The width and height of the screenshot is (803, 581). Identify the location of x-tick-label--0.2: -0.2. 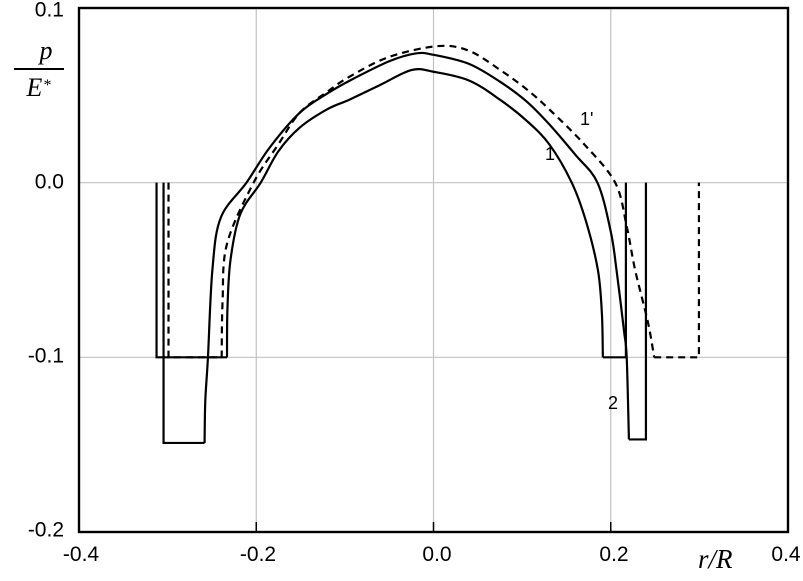
(258, 554).